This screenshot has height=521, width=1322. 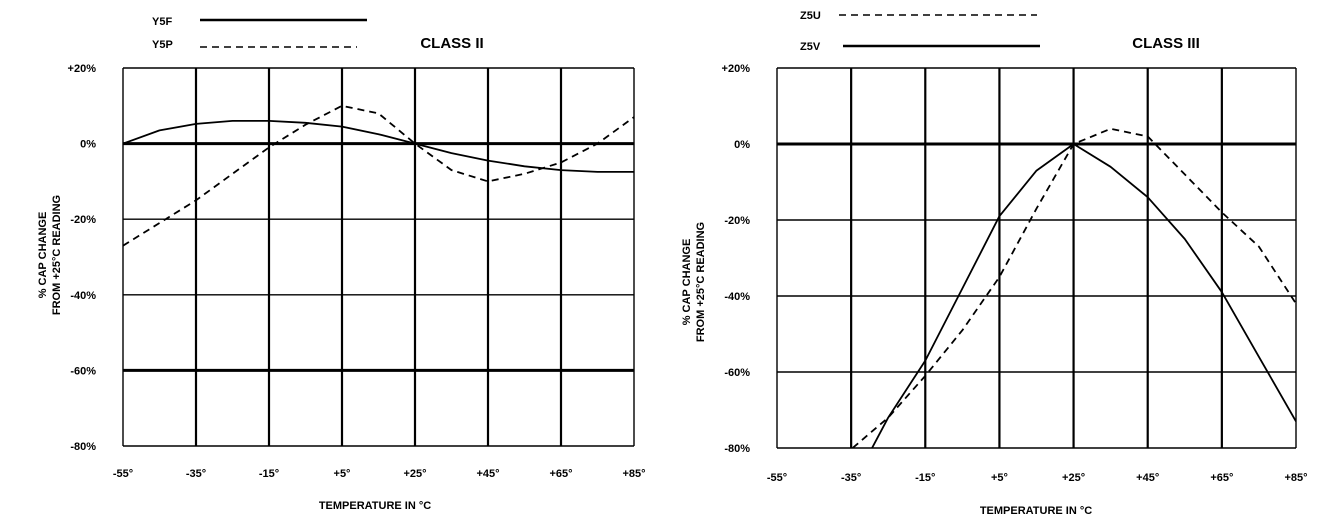 I want to click on chart-title: CLASS III, so click(x=1166, y=43).